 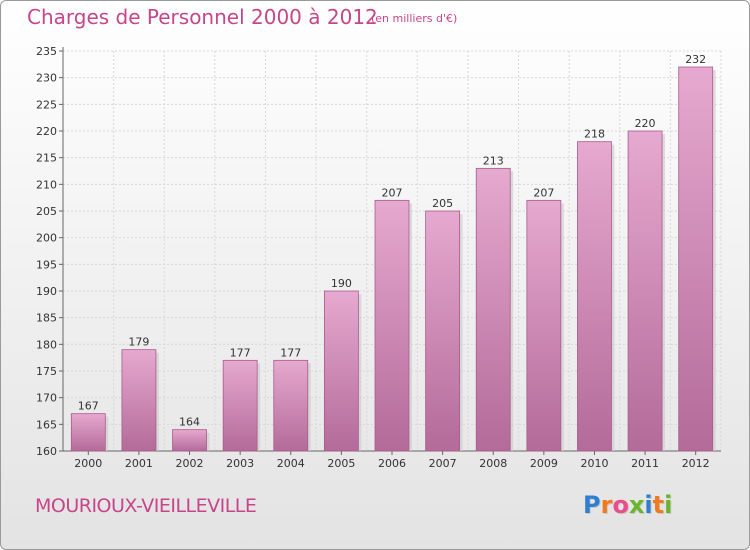 What do you see at coordinates (392, 463) in the screenshot?
I see `x-tick-label: 2006` at bounding box center [392, 463].